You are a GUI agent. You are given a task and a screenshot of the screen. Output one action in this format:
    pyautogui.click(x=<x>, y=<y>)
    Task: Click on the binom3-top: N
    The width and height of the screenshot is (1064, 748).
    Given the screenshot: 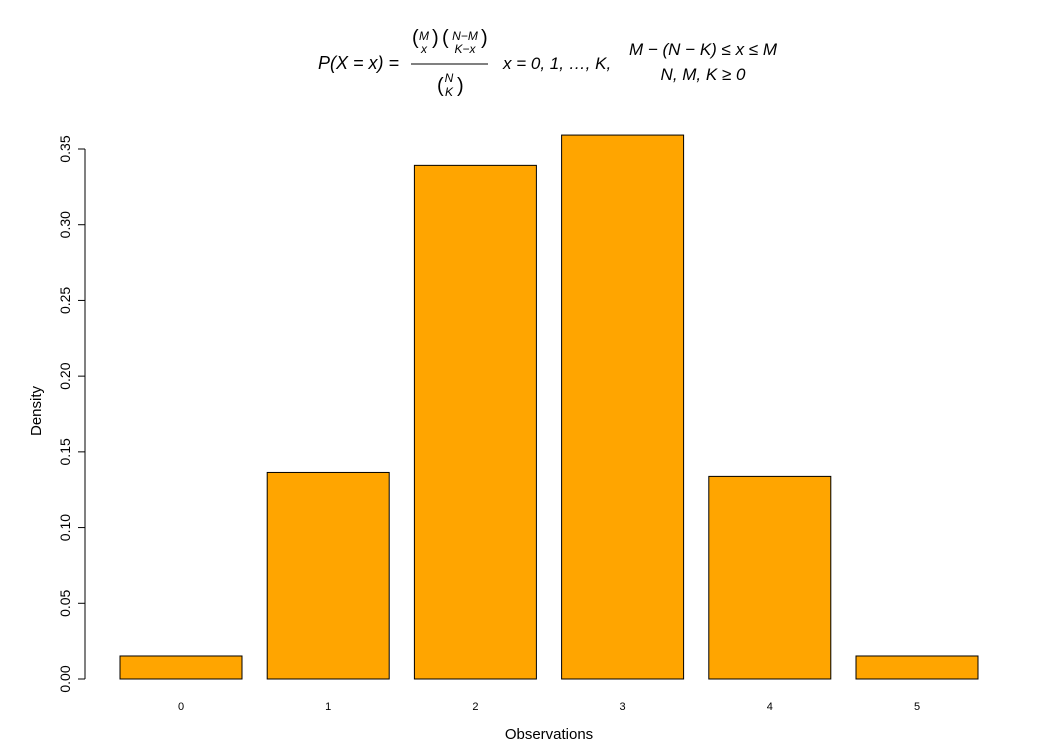 What is the action you would take?
    pyautogui.click(x=449, y=78)
    